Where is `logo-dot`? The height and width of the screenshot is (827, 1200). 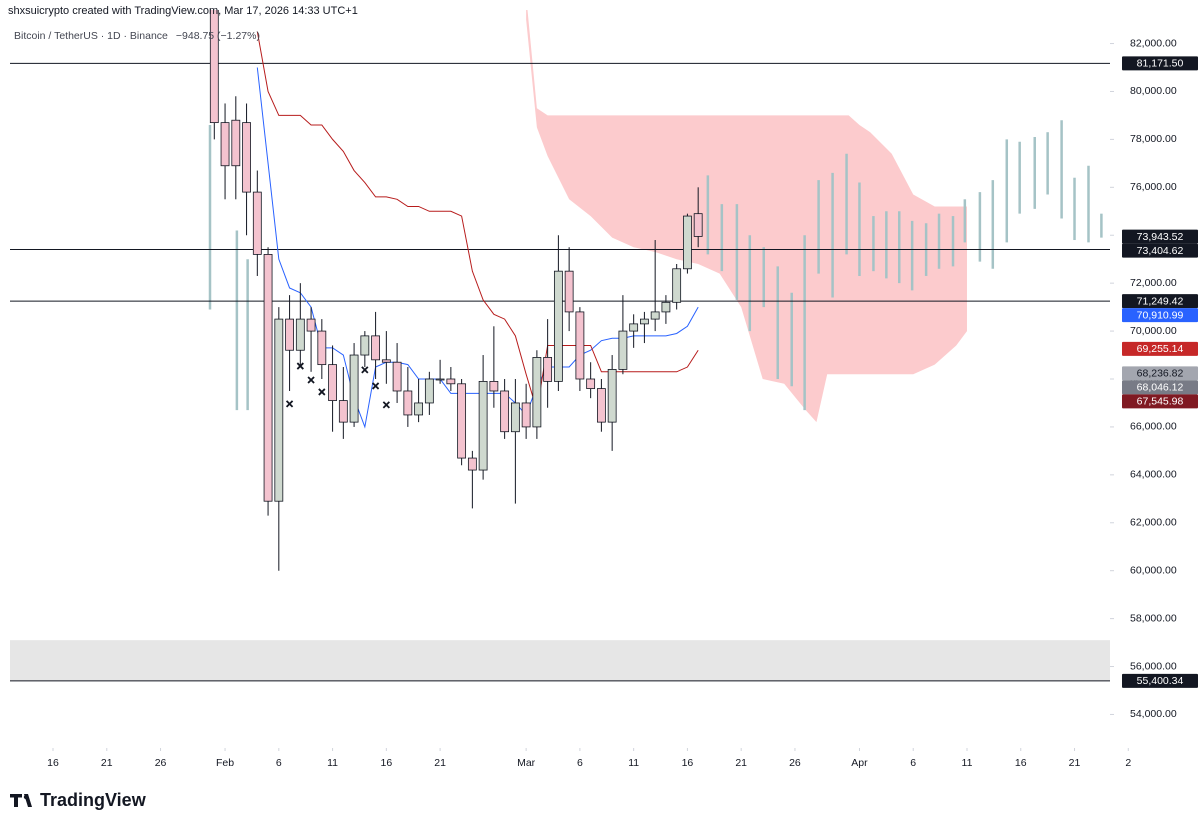 logo-dot is located at coordinates (26, 797).